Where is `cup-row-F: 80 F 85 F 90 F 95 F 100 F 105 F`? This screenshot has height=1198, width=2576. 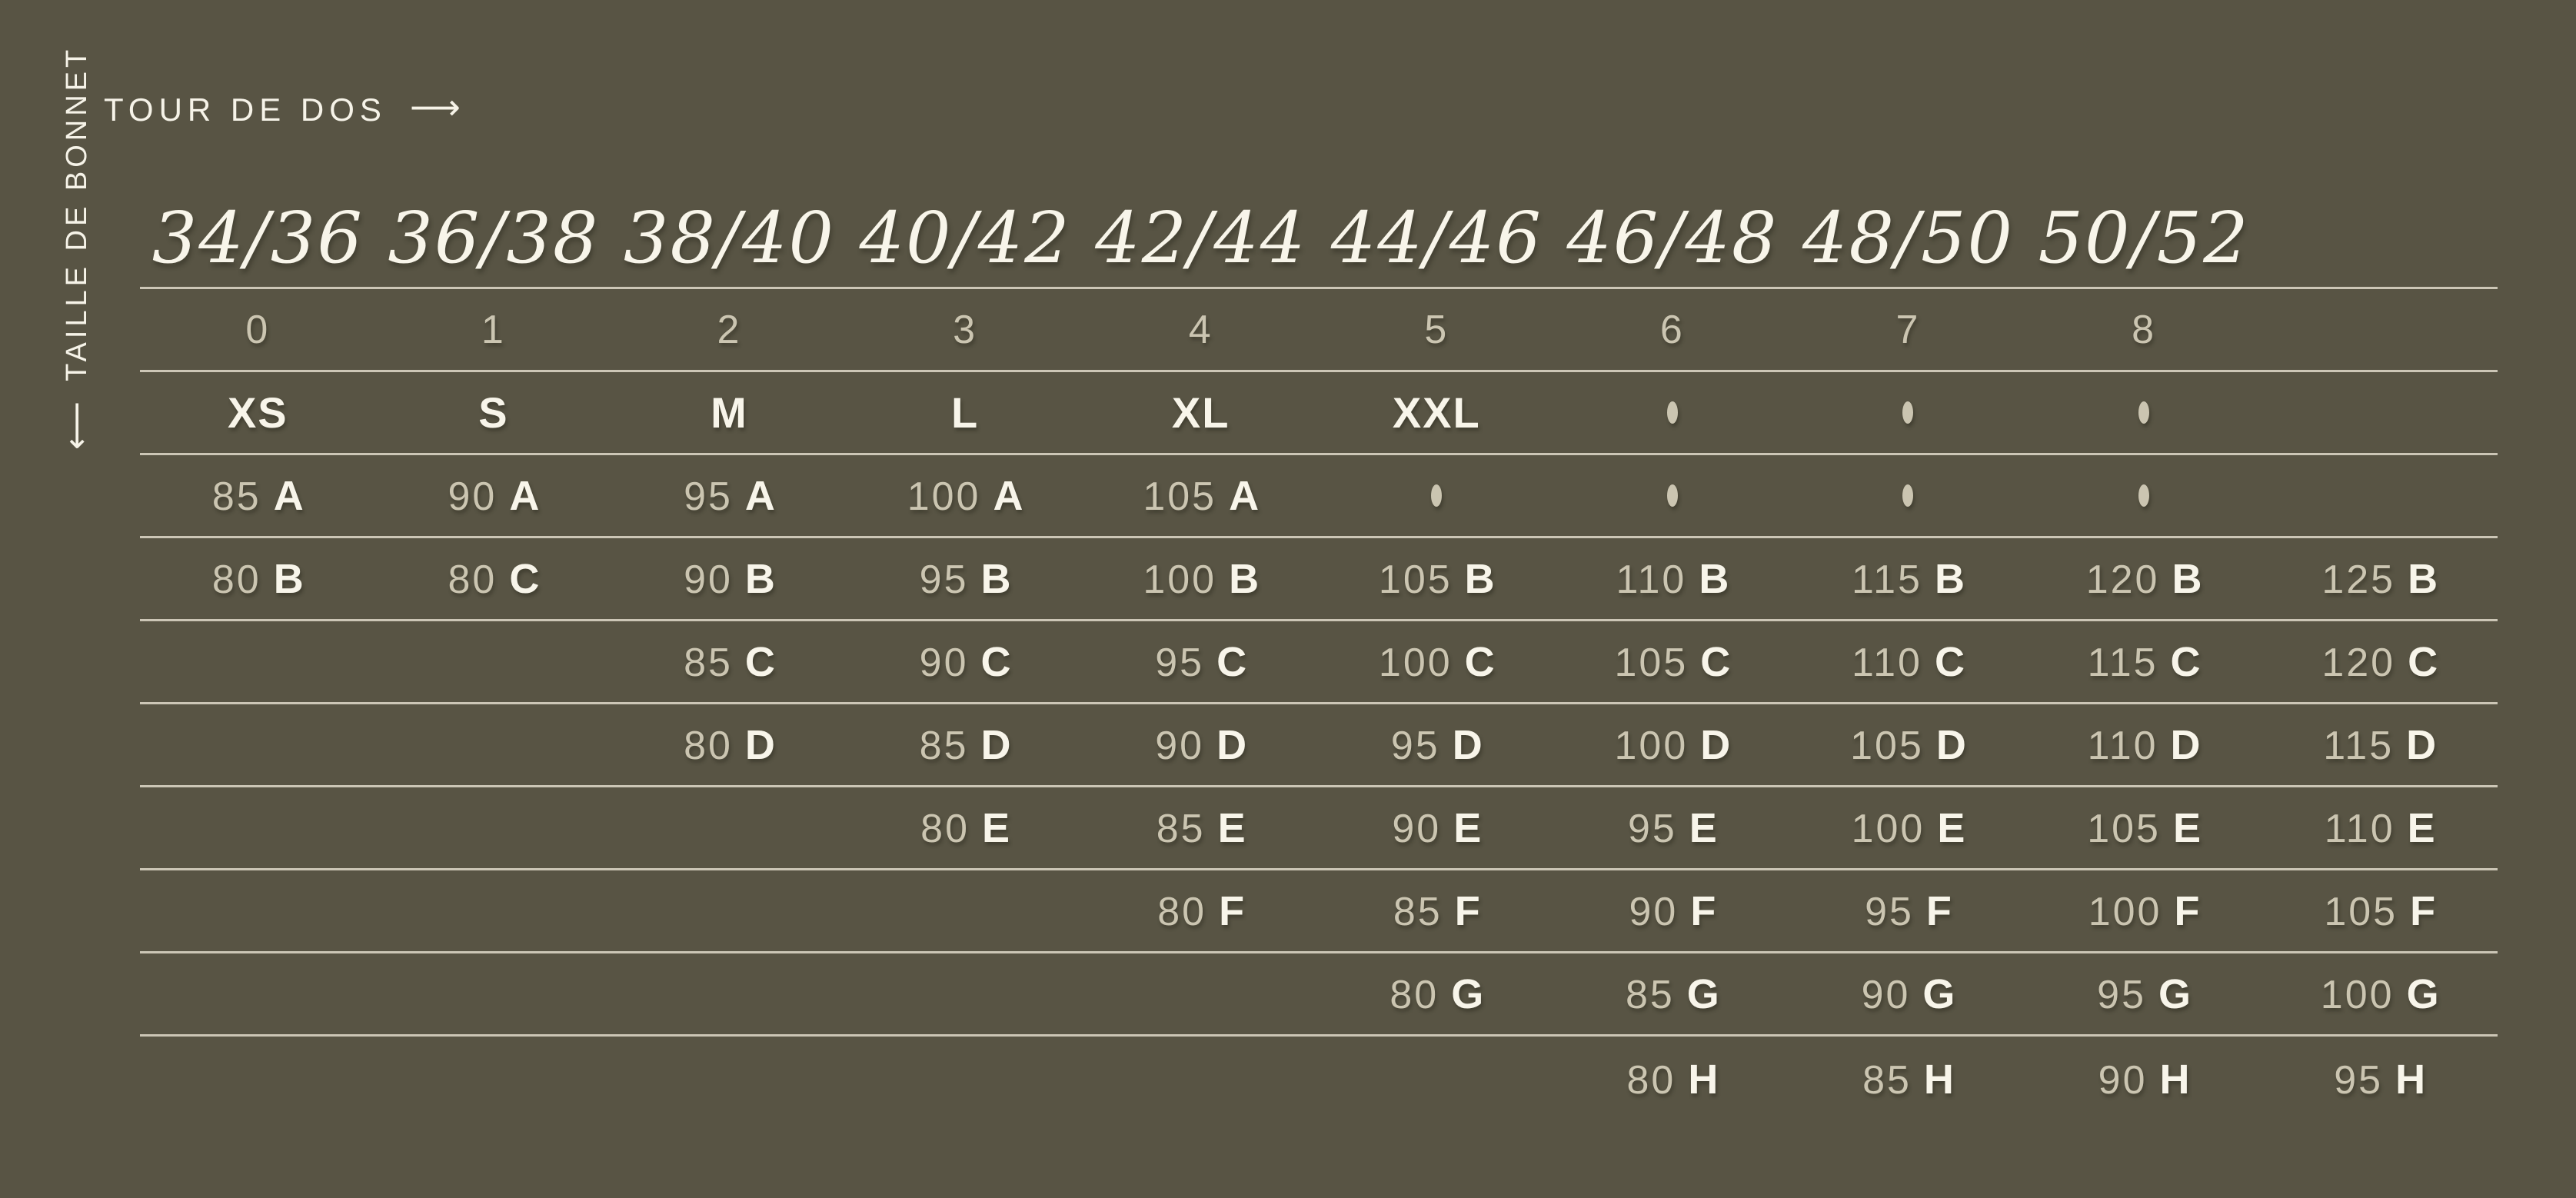
cup-row-F: 80 F 85 F 90 F 95 F 100 F 105 F is located at coordinates (1319, 911).